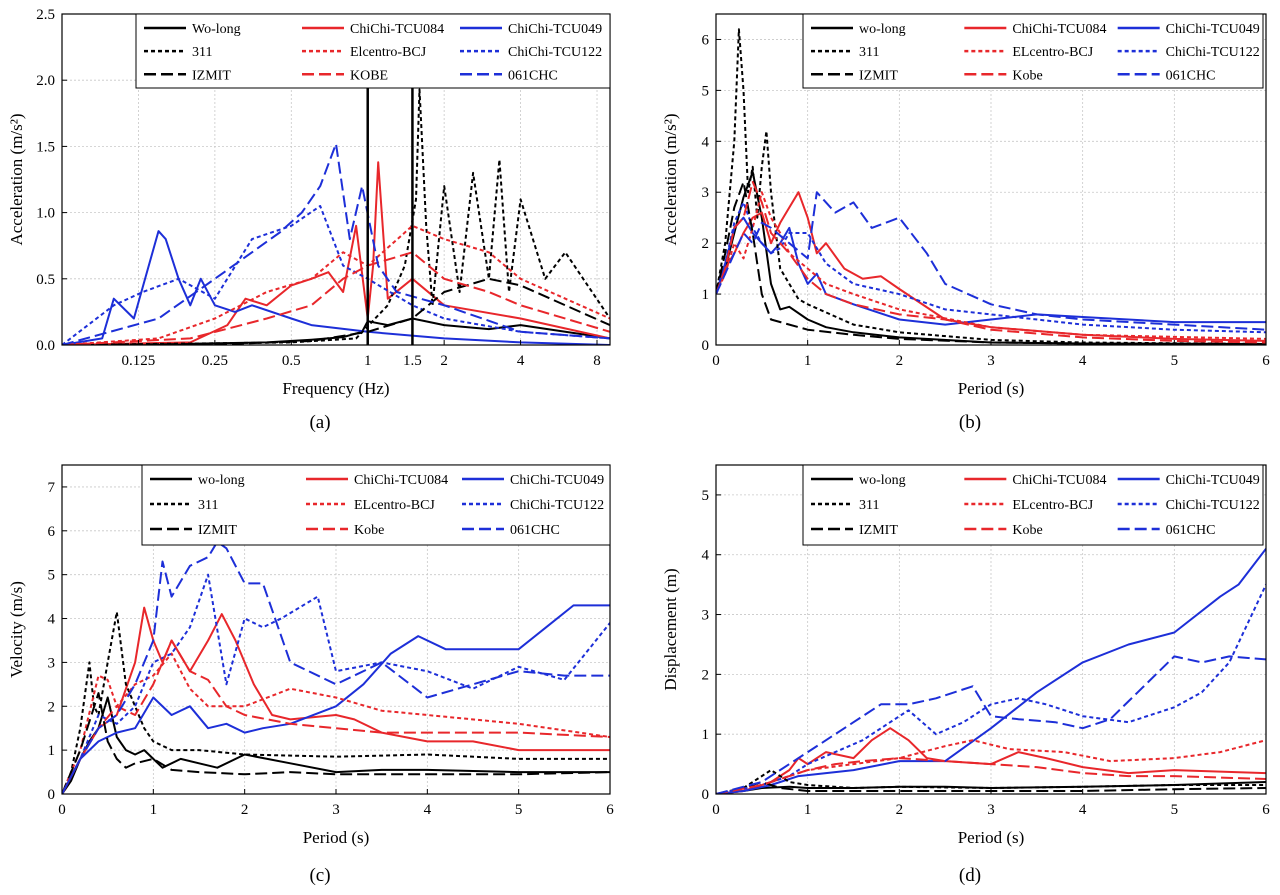  Describe the element at coordinates (52, 488) in the screenshot. I see `y-tick-label: 7` at that location.